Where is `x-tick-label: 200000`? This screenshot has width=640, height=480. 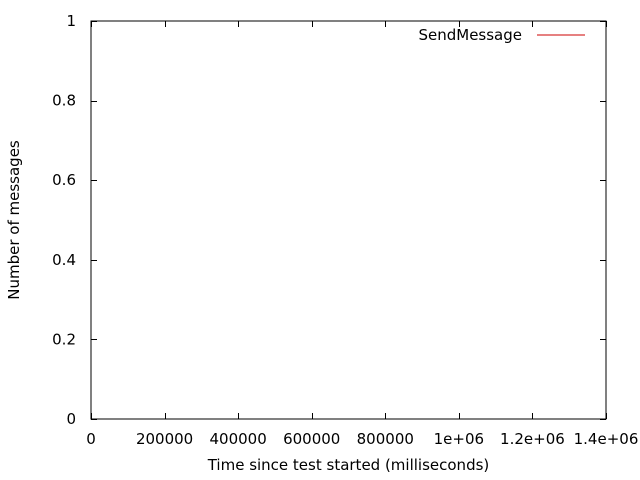 x-tick-label: 200000 is located at coordinates (164, 439).